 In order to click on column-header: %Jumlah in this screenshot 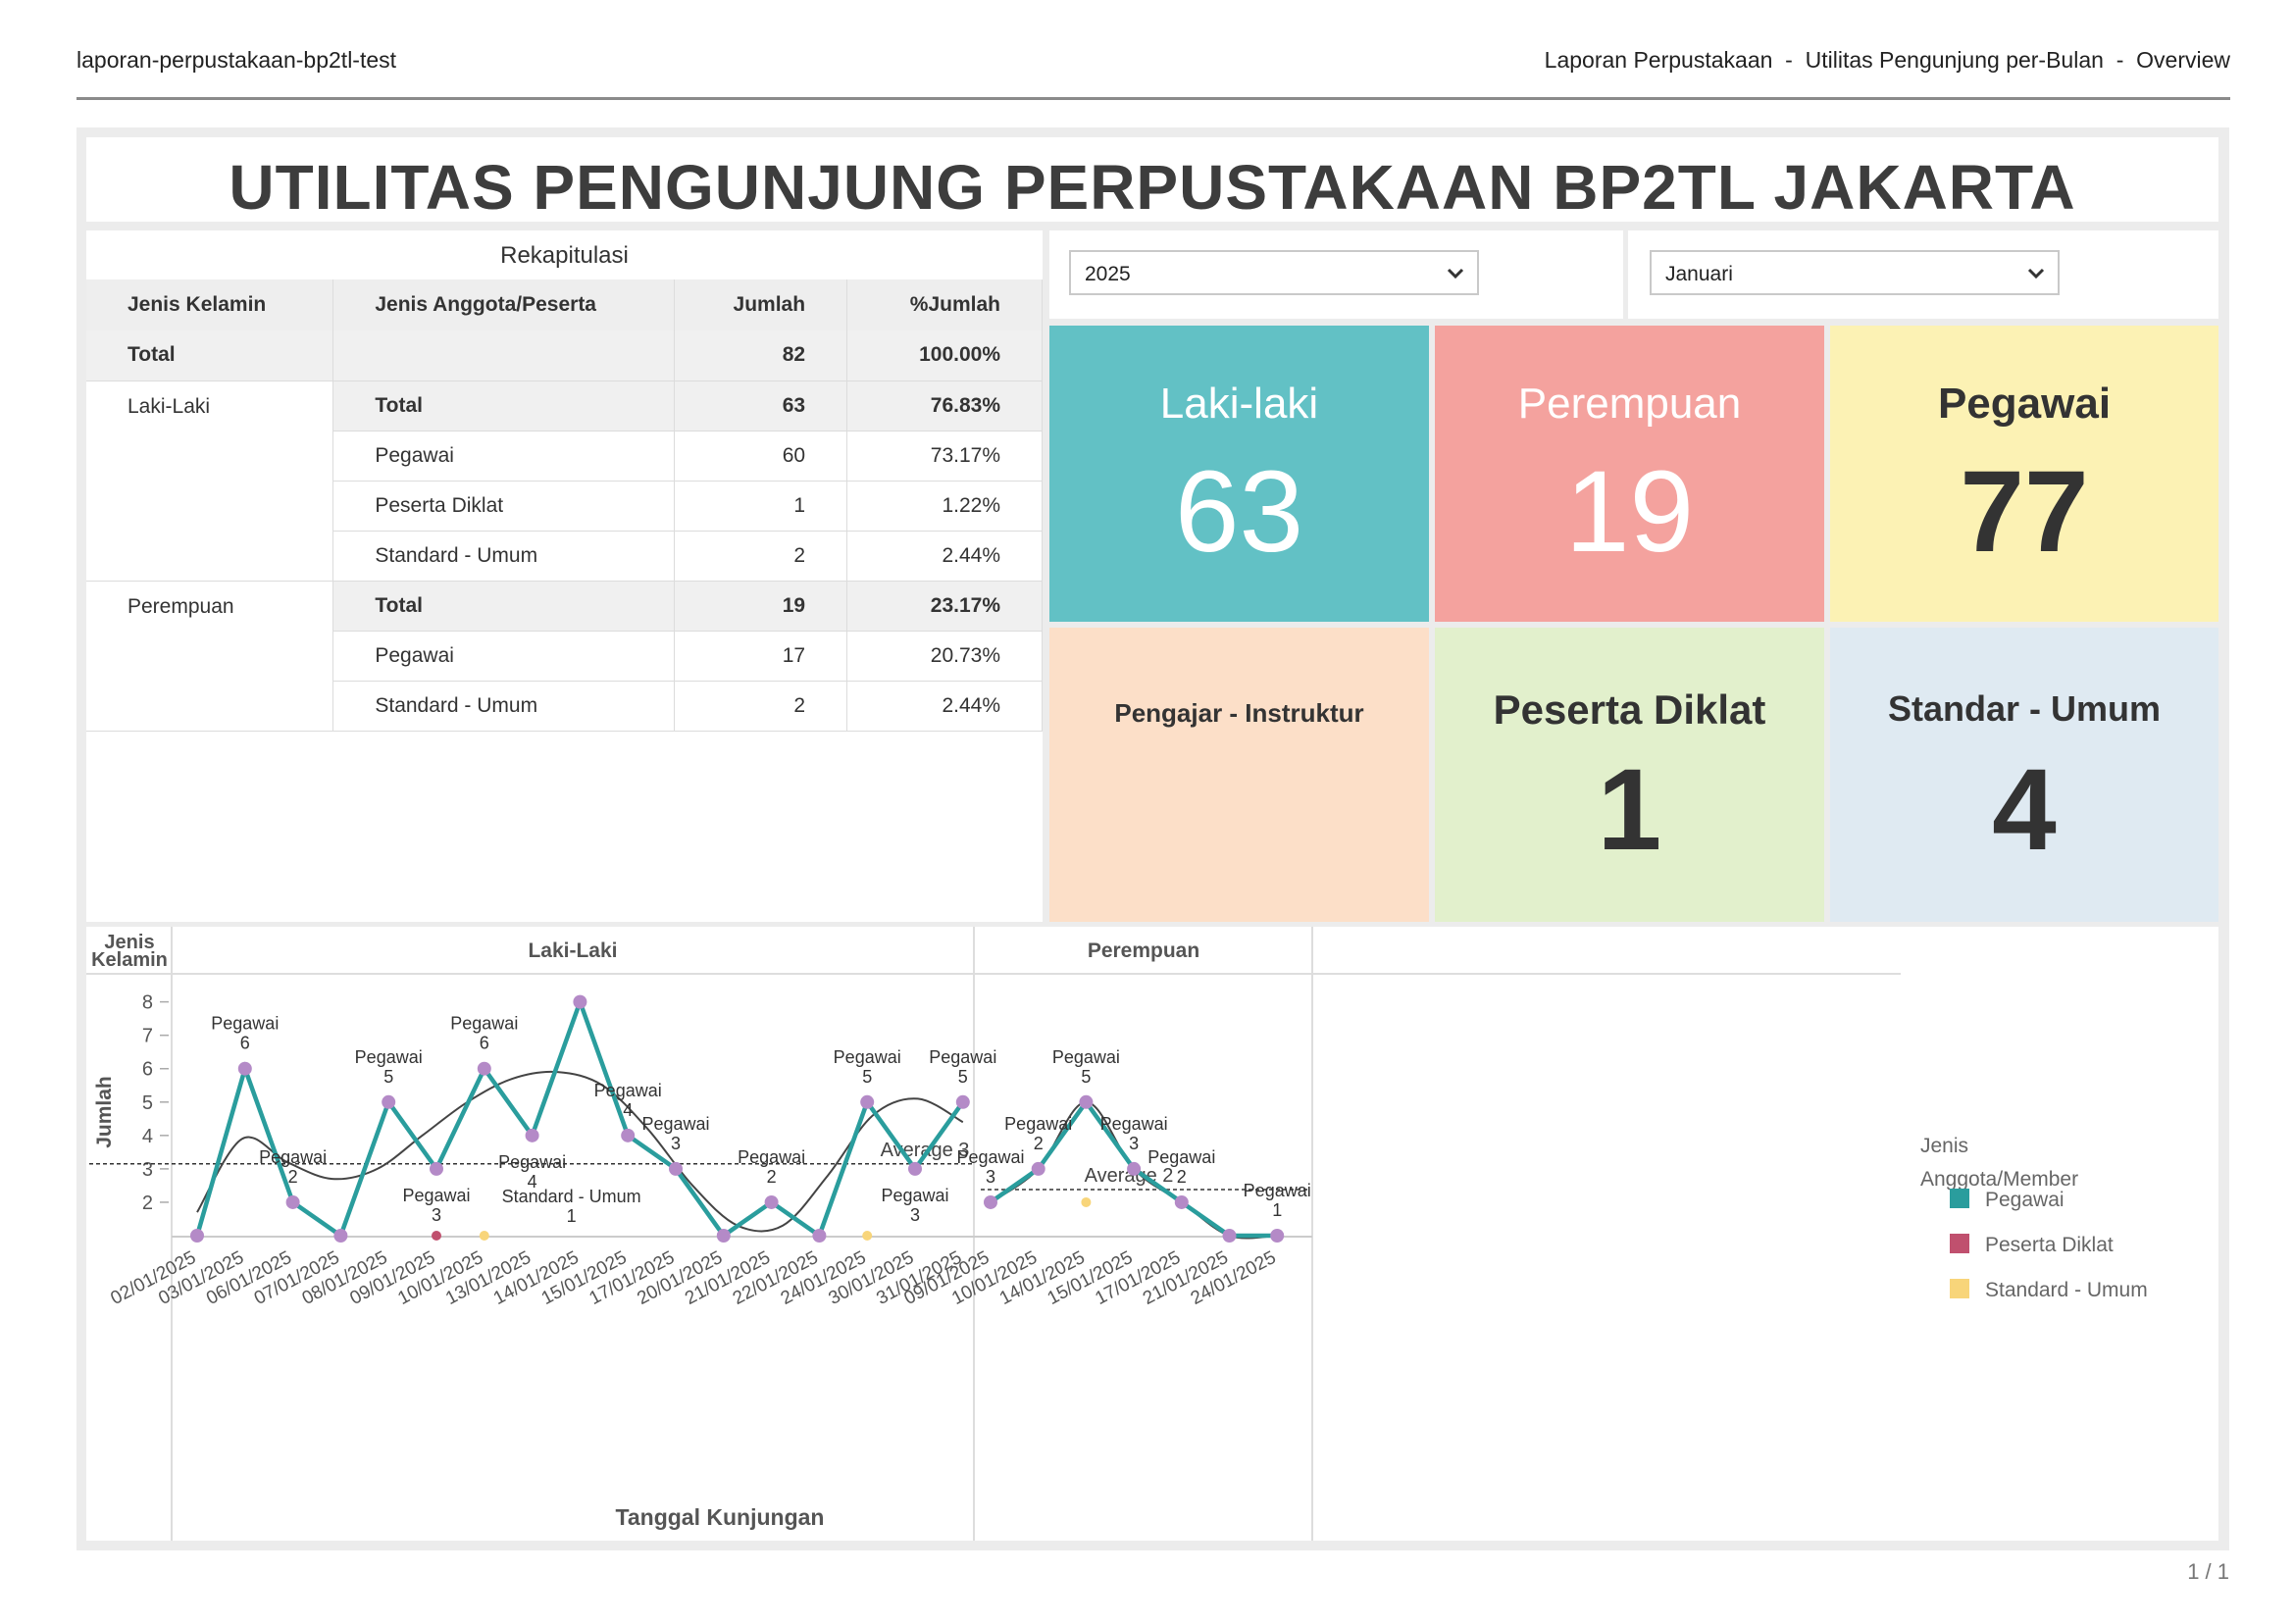, I will do `click(944, 304)`.